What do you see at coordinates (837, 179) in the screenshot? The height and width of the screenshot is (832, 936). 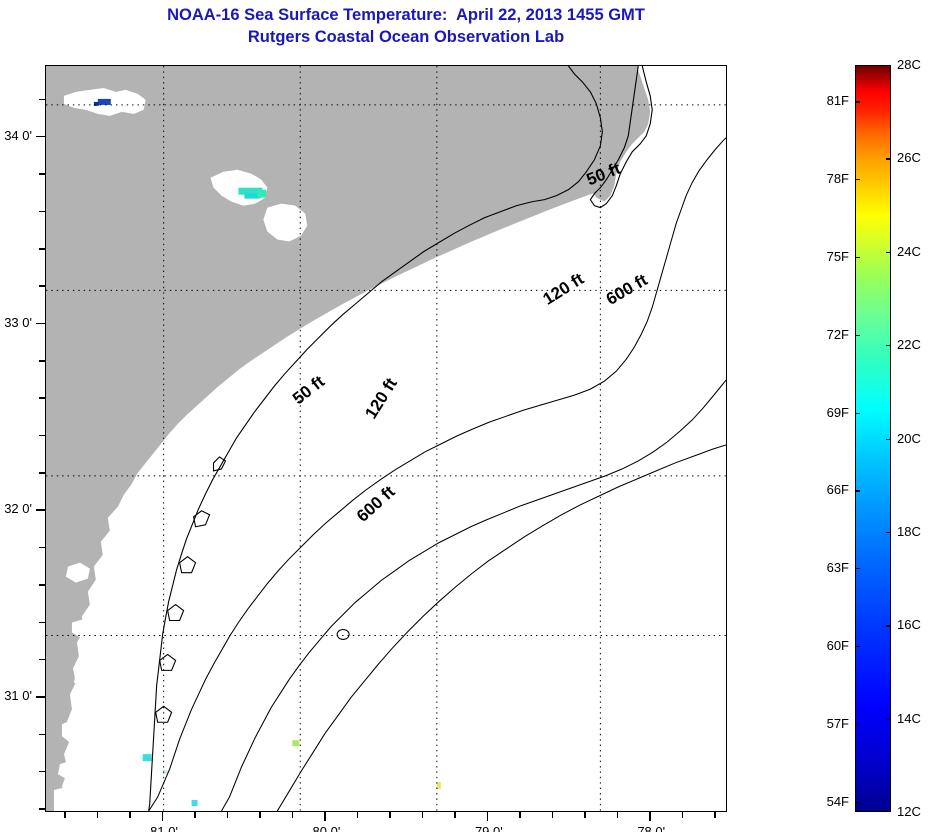 I see `colorbar-fahrenheit-label: 78F` at bounding box center [837, 179].